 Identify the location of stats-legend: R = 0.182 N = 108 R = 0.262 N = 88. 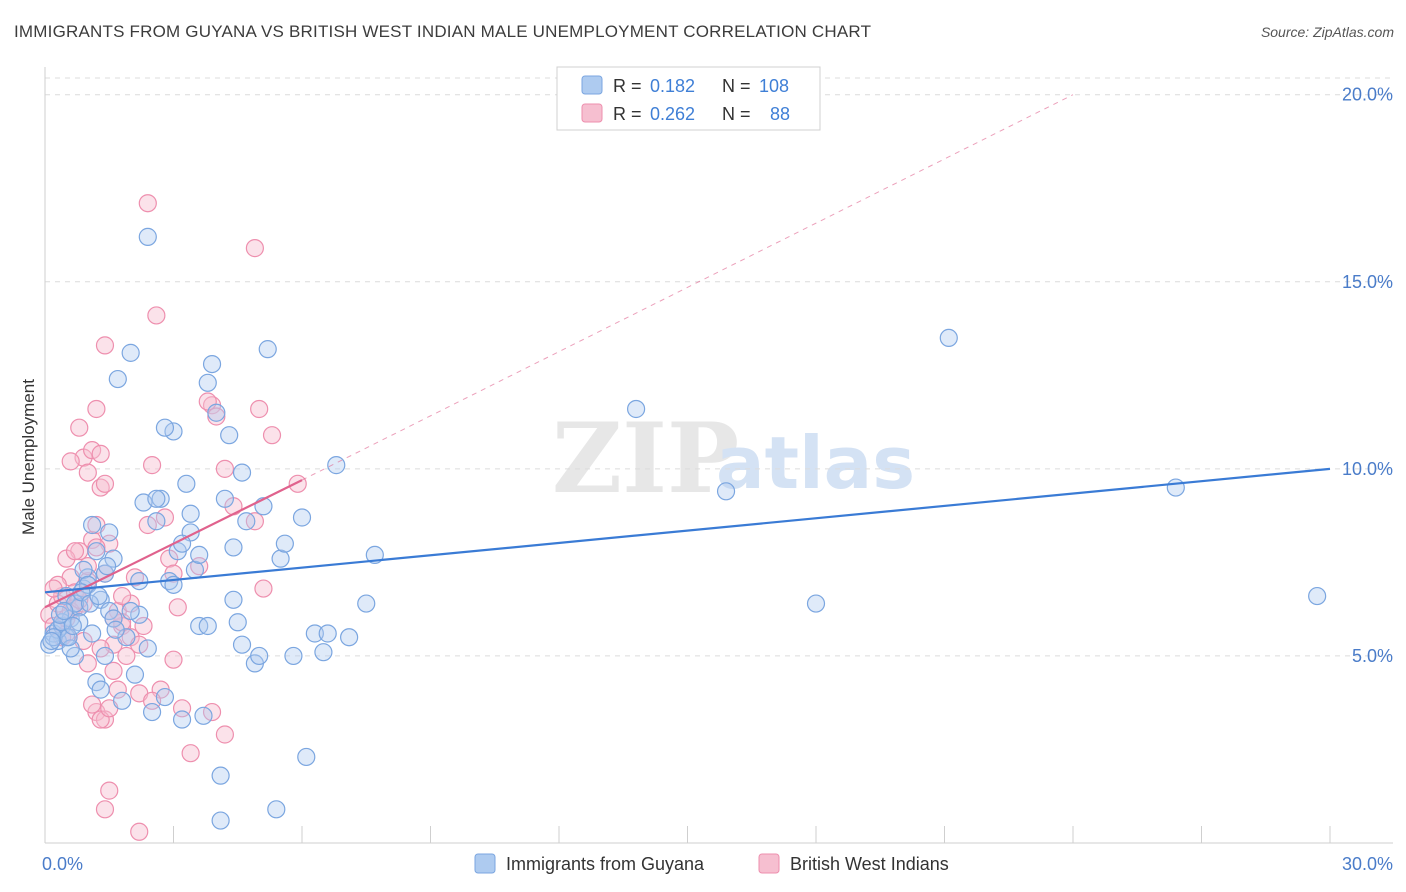
(688, 98).